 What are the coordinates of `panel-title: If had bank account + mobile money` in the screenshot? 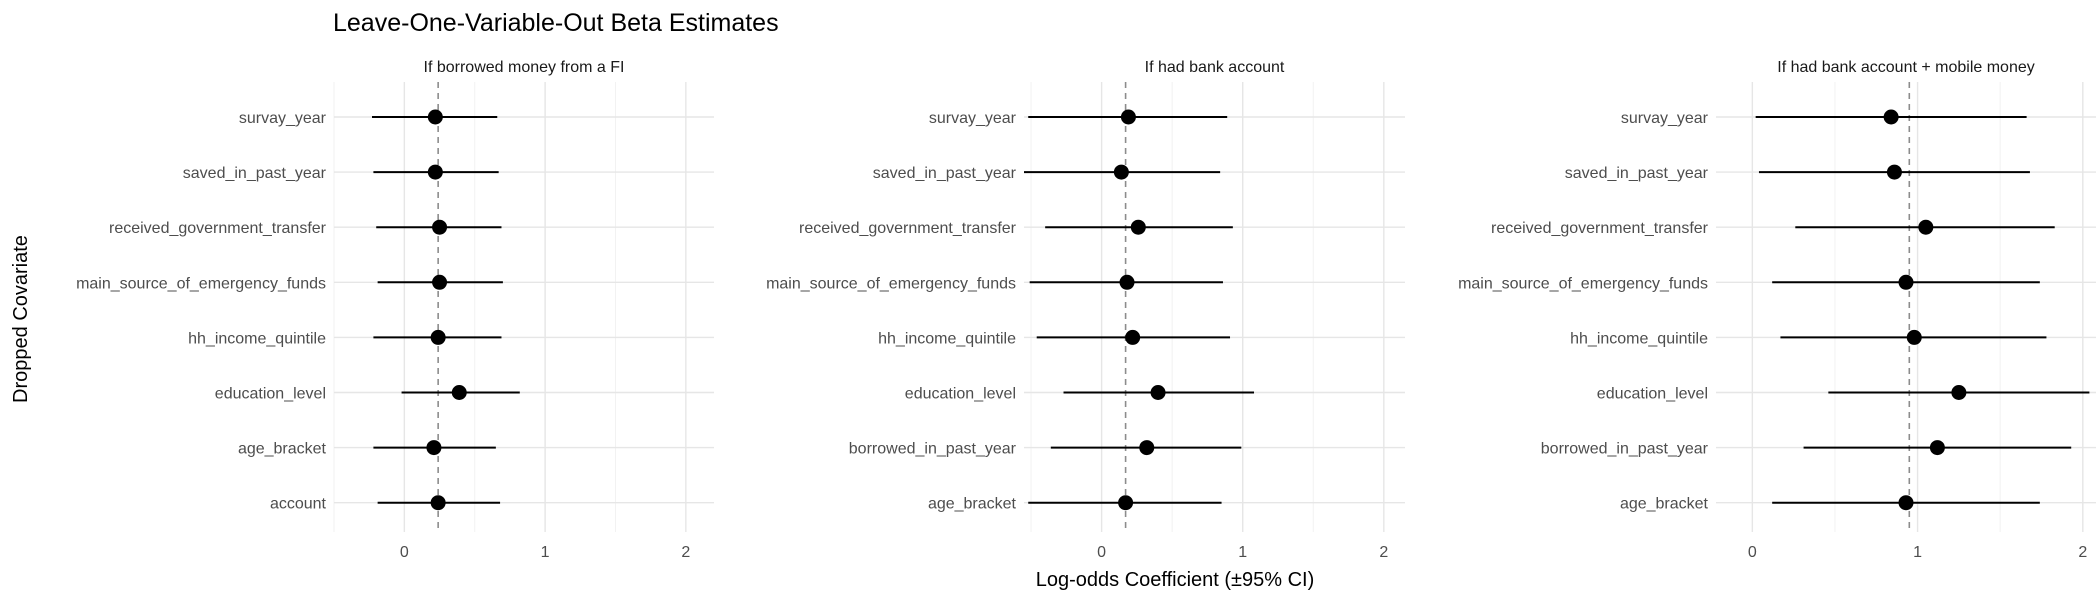 It's located at (1906, 67).